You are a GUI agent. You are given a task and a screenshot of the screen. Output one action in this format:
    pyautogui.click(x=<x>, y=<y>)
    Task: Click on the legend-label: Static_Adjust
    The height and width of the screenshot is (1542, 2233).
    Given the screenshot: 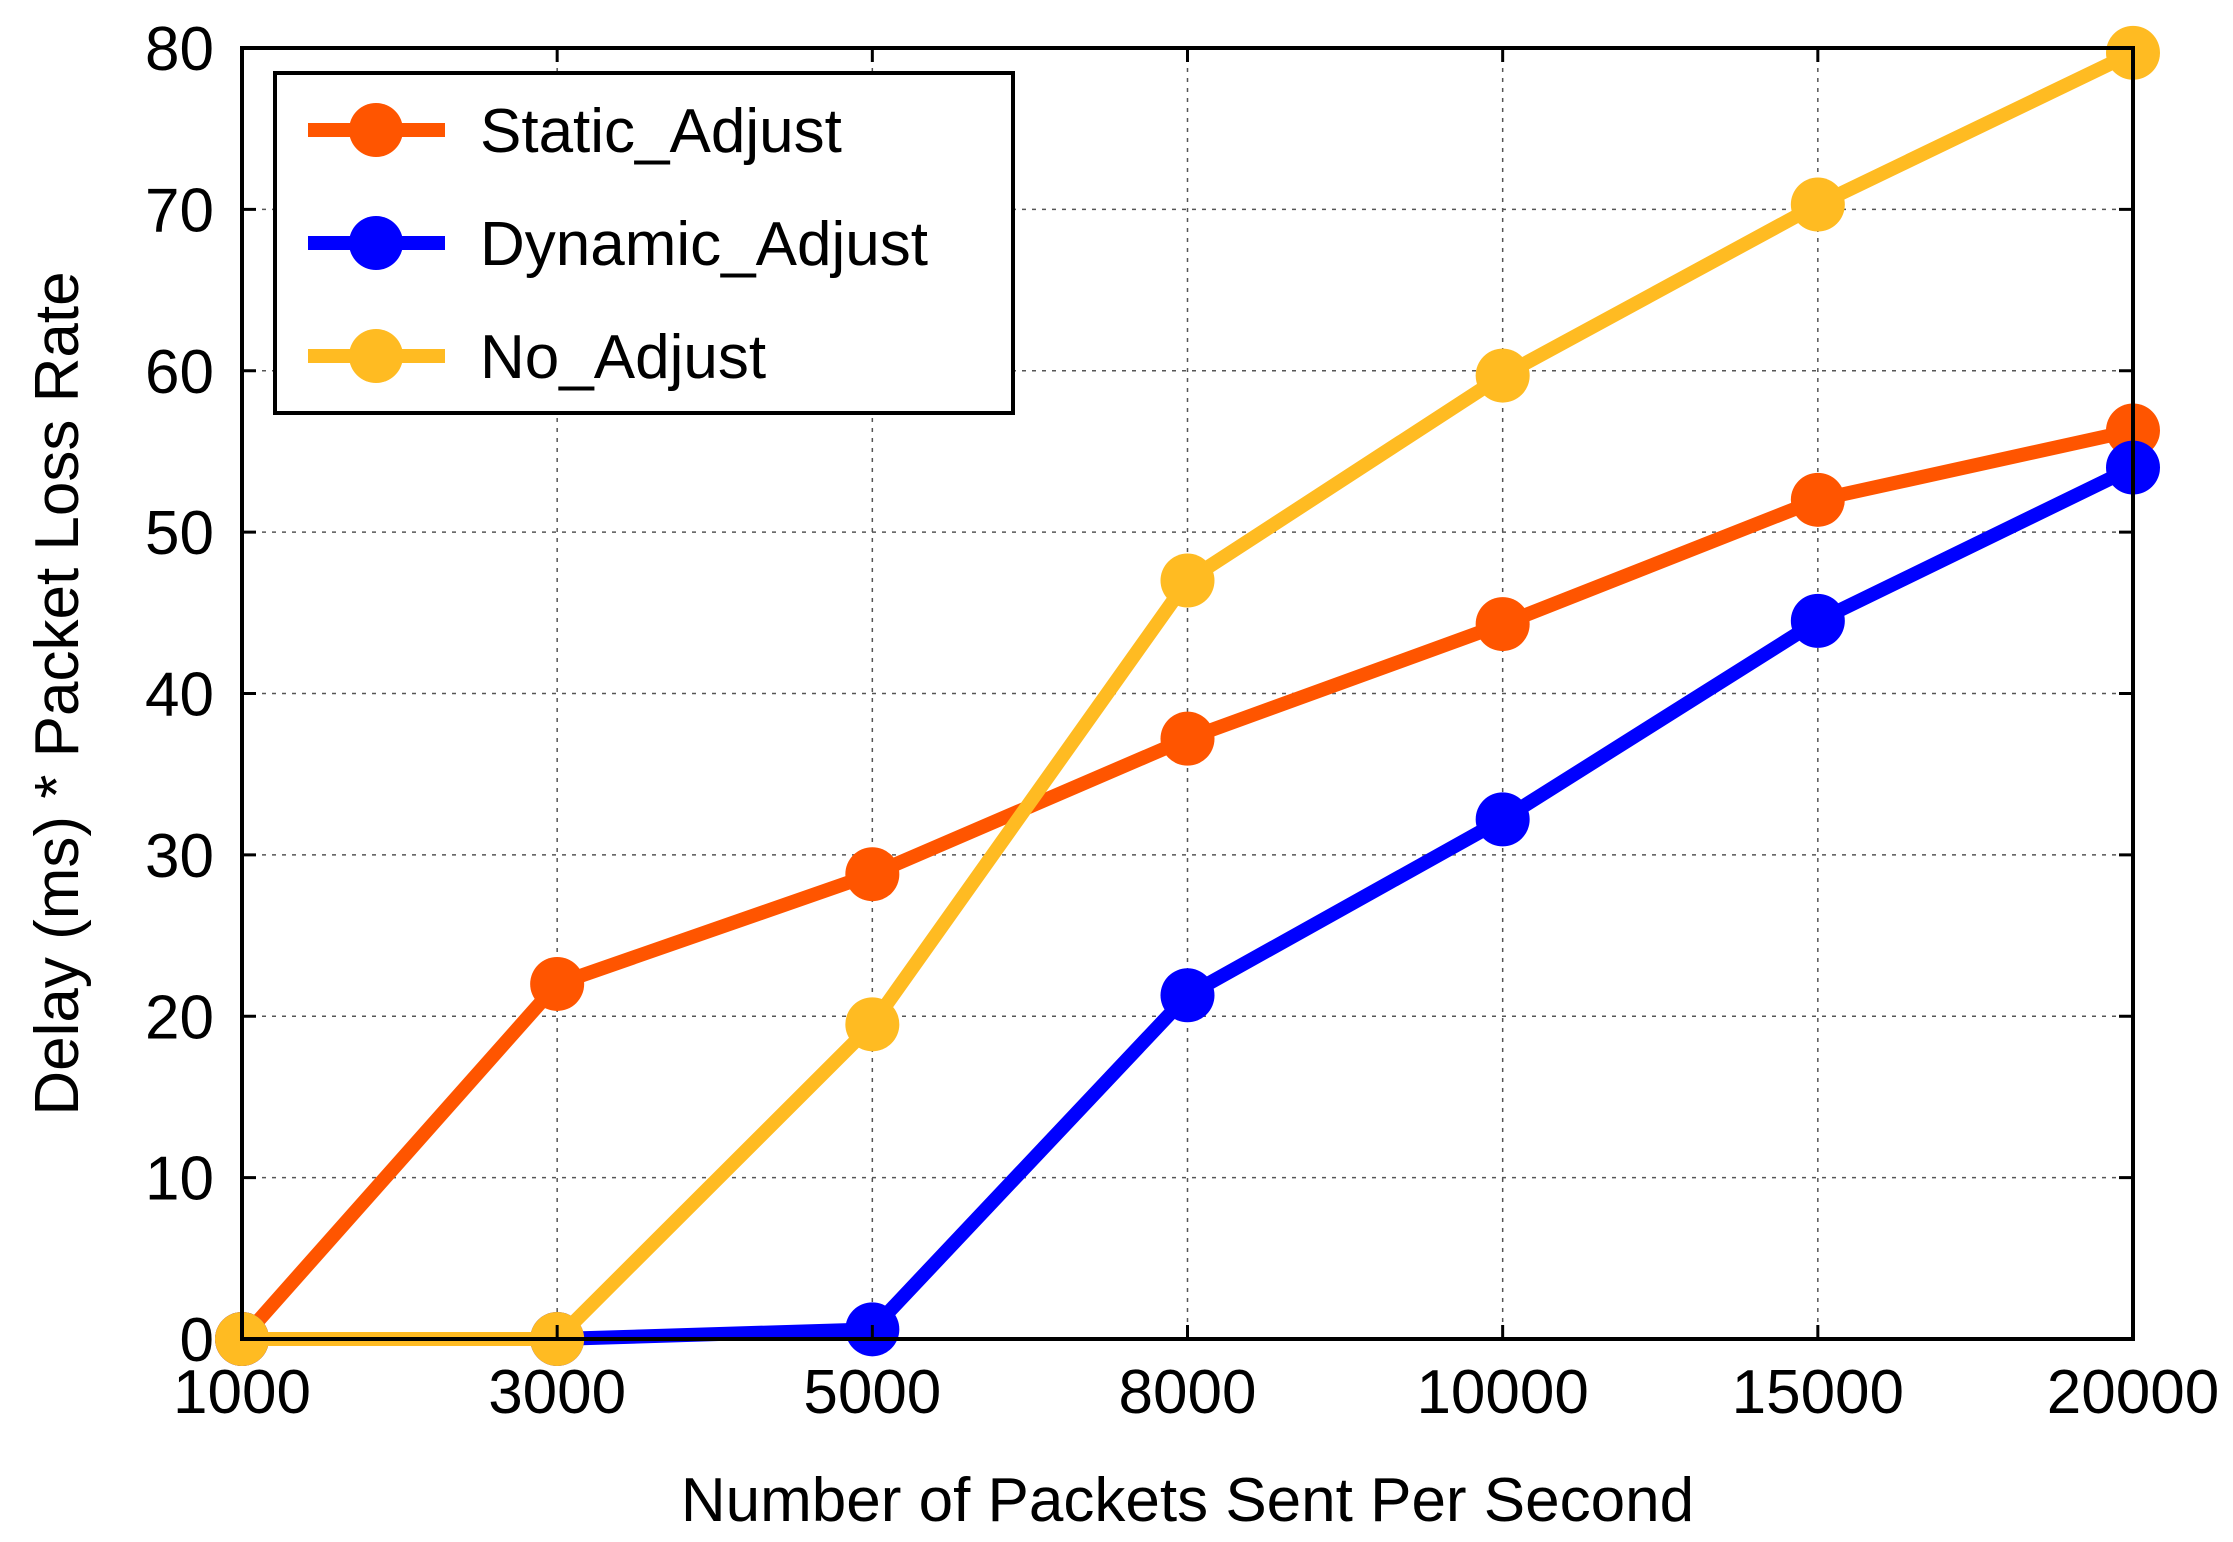 What is the action you would take?
    pyautogui.click(x=661, y=131)
    